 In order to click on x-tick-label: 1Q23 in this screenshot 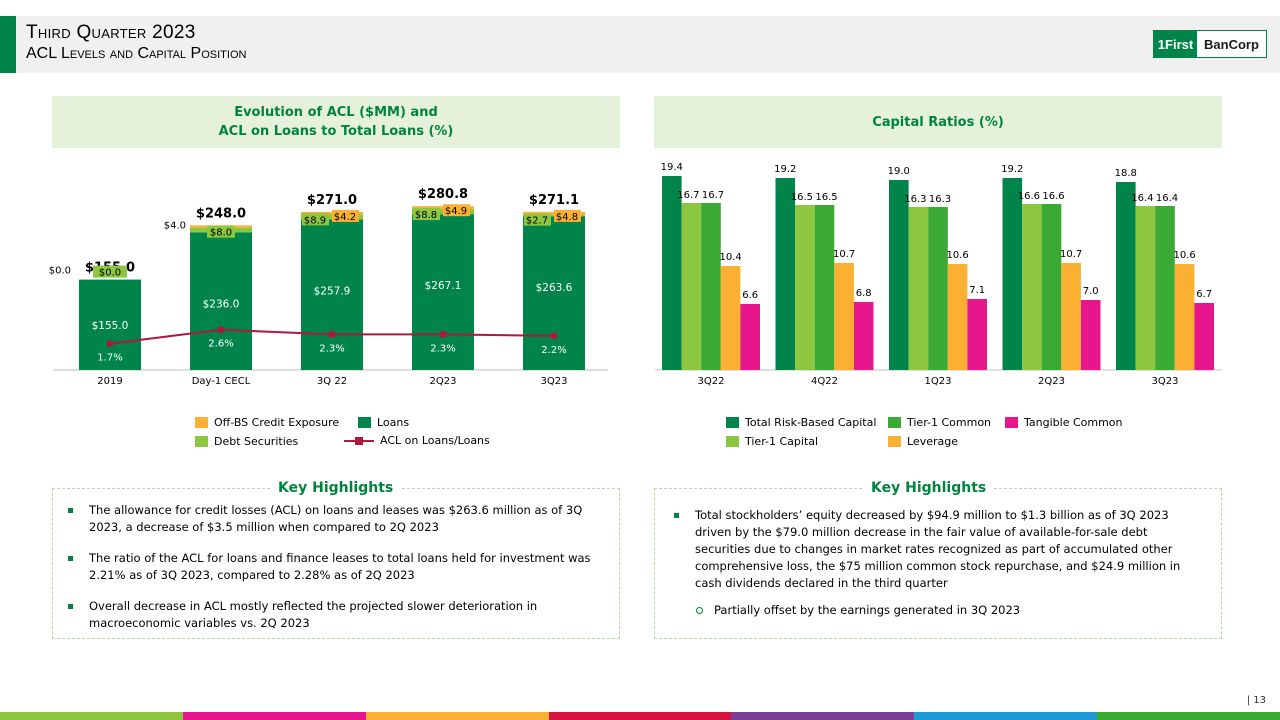, I will do `click(938, 381)`.